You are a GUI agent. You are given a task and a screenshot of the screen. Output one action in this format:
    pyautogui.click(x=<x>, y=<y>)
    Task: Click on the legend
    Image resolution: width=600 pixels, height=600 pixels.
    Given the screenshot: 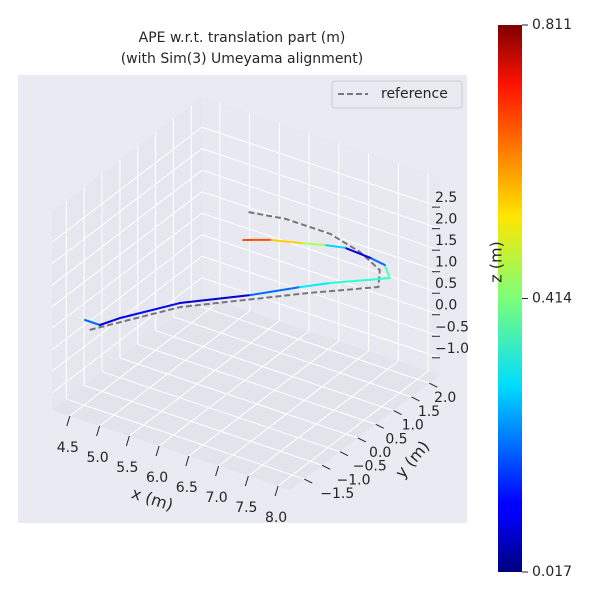 What is the action you would take?
    pyautogui.click(x=397, y=94)
    